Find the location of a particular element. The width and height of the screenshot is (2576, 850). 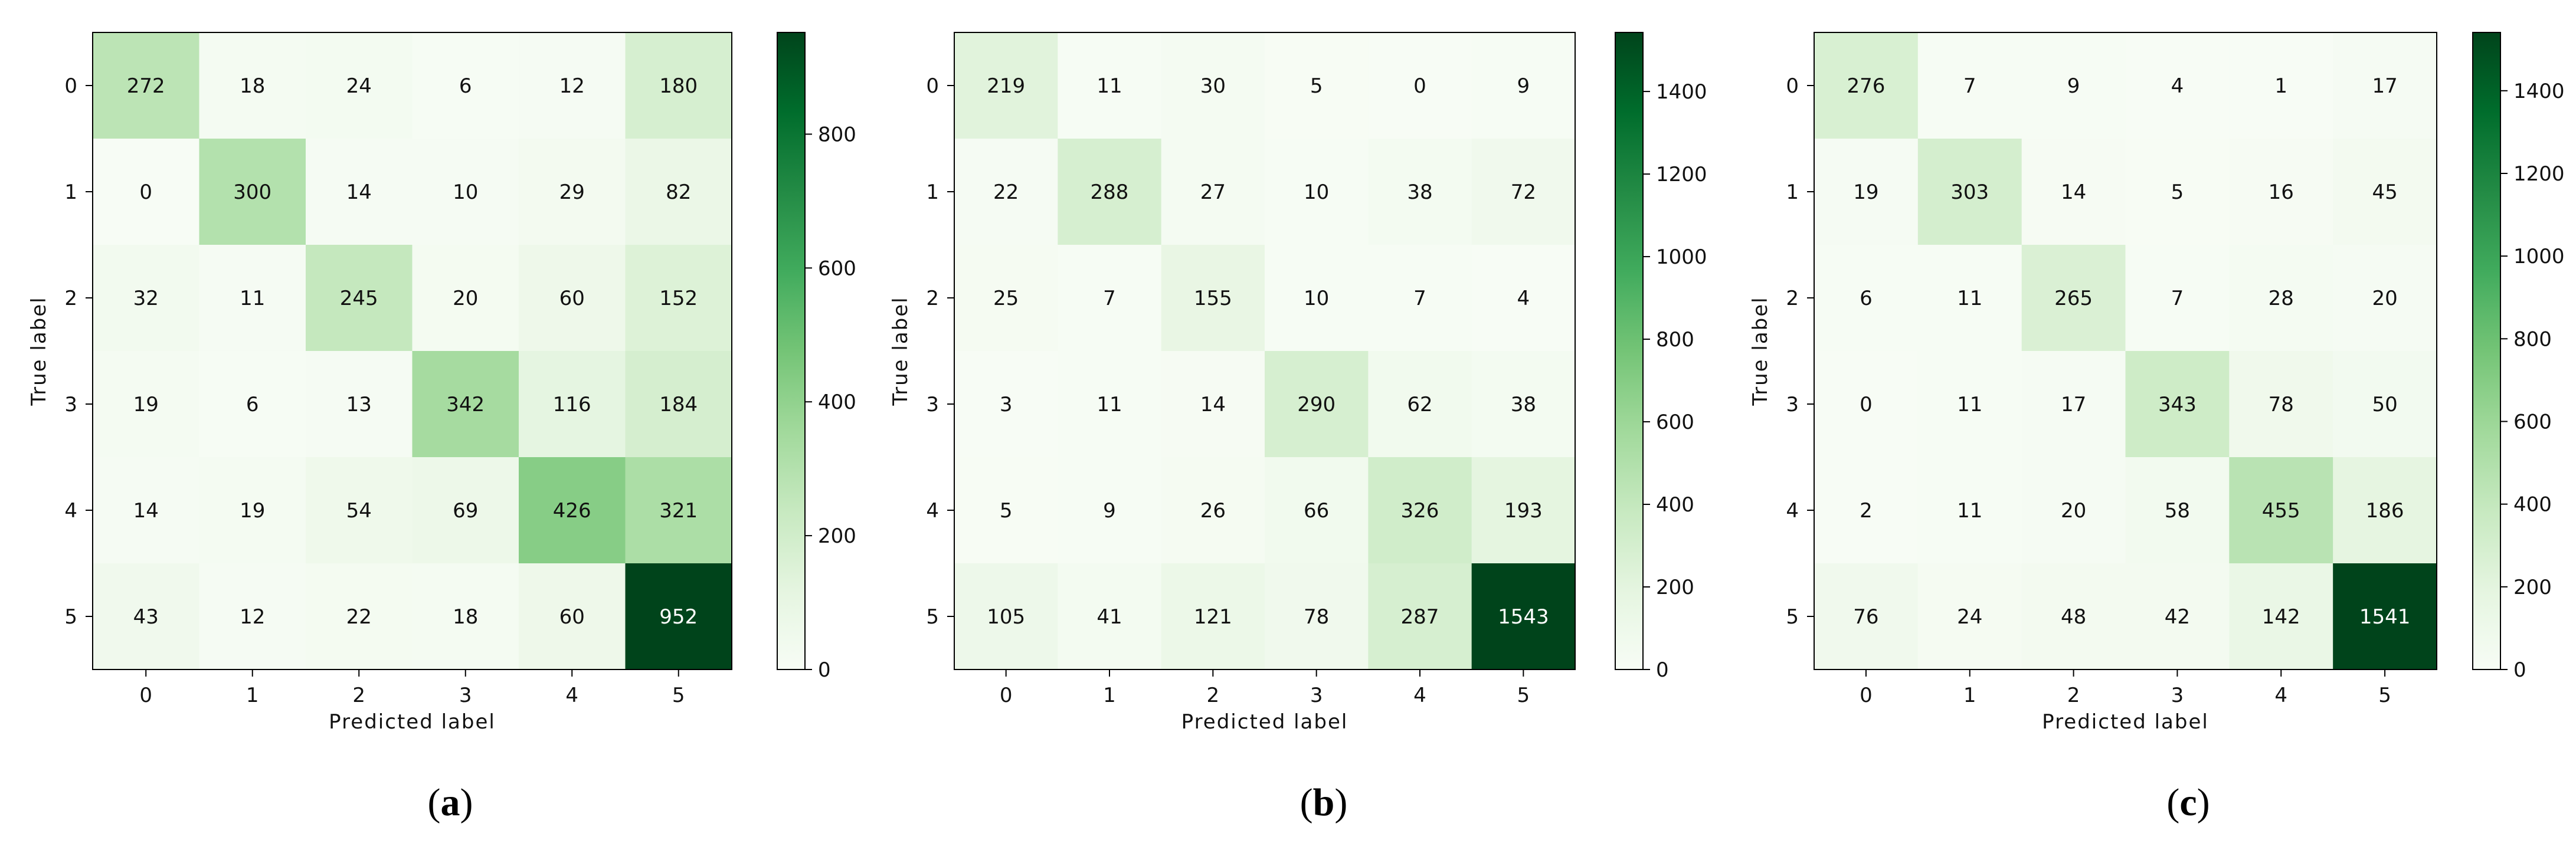

y-tick-label: 1 is located at coordinates (1793, 192).